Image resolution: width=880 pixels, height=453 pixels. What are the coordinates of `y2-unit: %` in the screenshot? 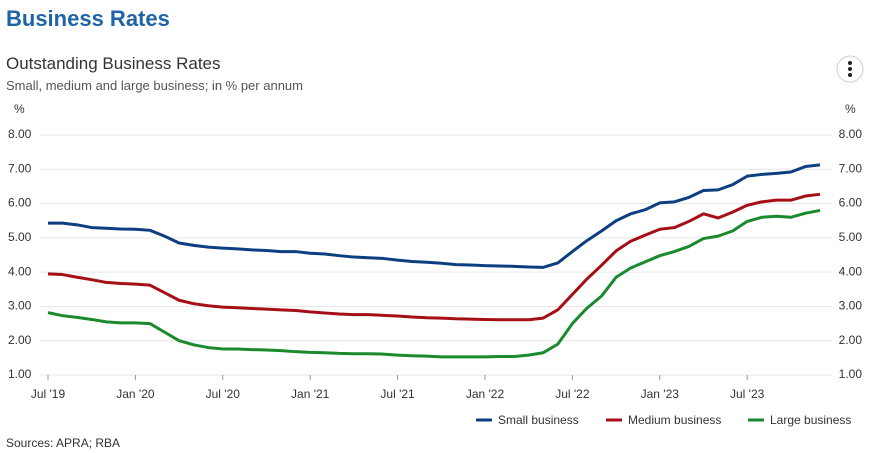 It's located at (850, 109).